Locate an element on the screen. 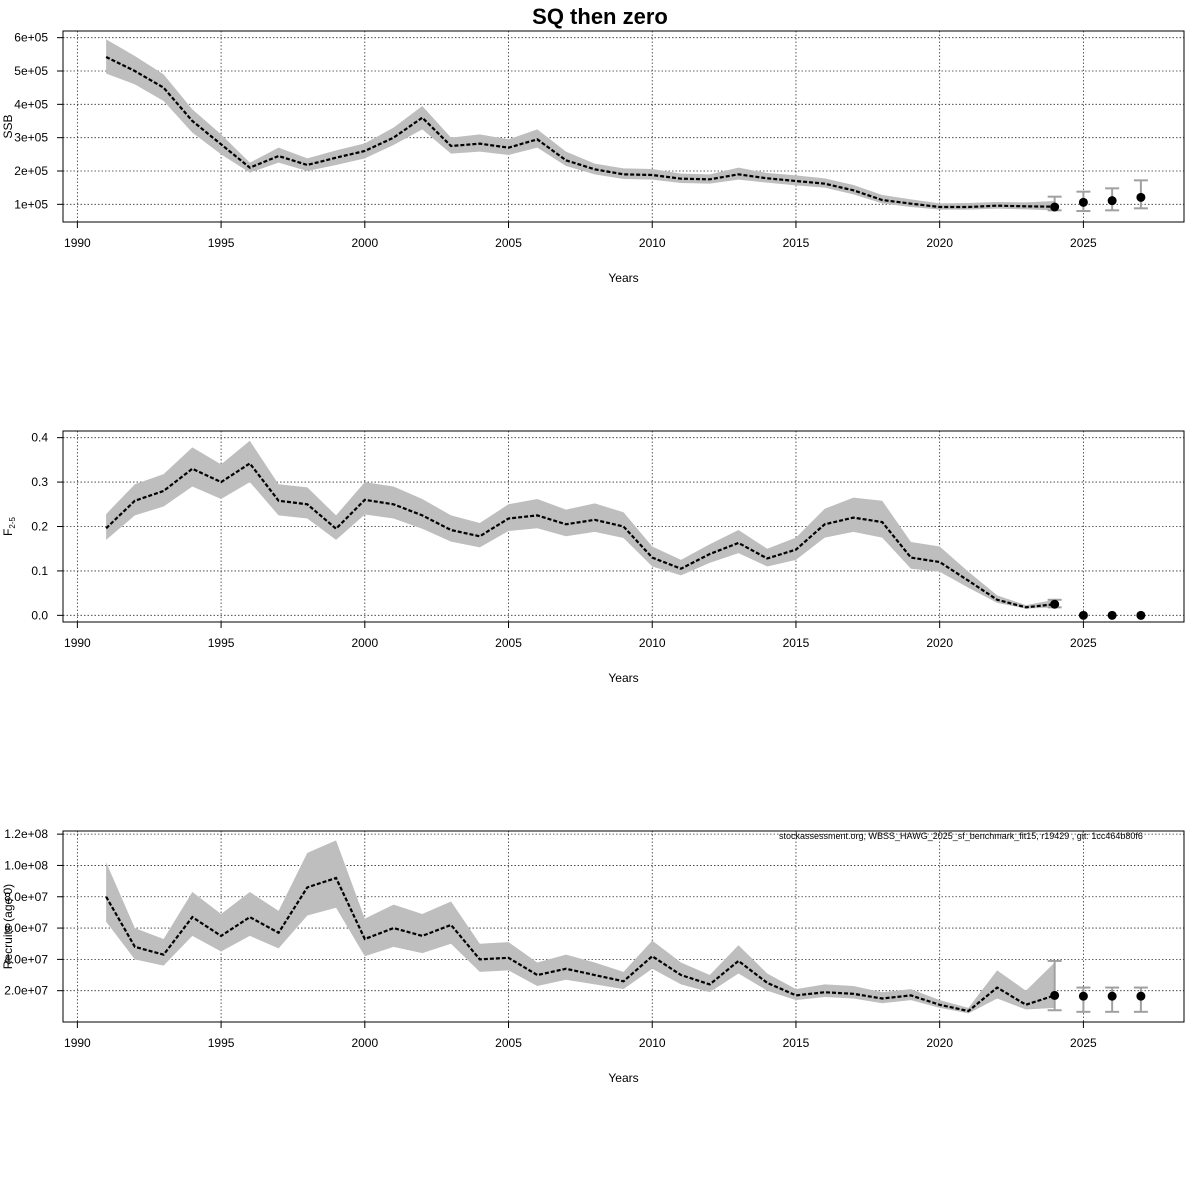 The height and width of the screenshot is (1200, 1200). y-axis-label: Recruits (age 0) is located at coordinates (8, 926).